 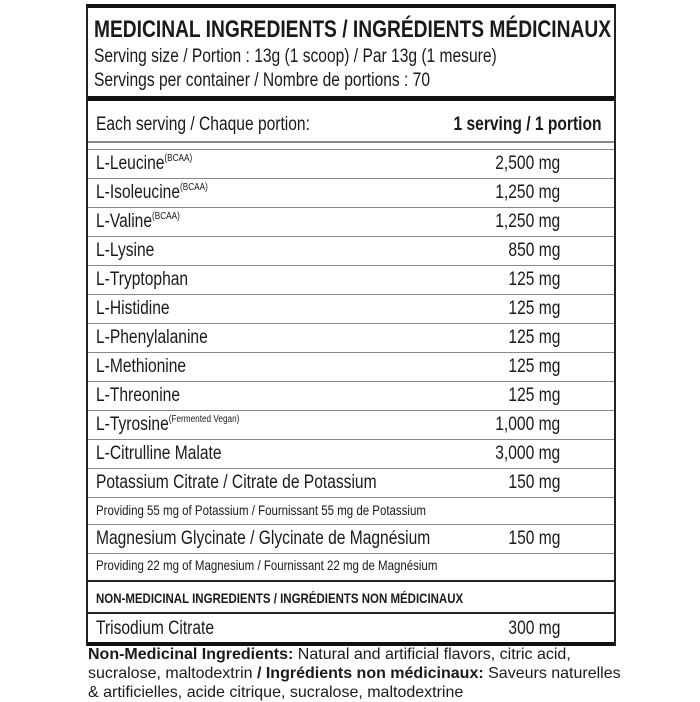 What do you see at coordinates (203, 124) in the screenshot?
I see `column-left-header: Each serving / Chaque portion:` at bounding box center [203, 124].